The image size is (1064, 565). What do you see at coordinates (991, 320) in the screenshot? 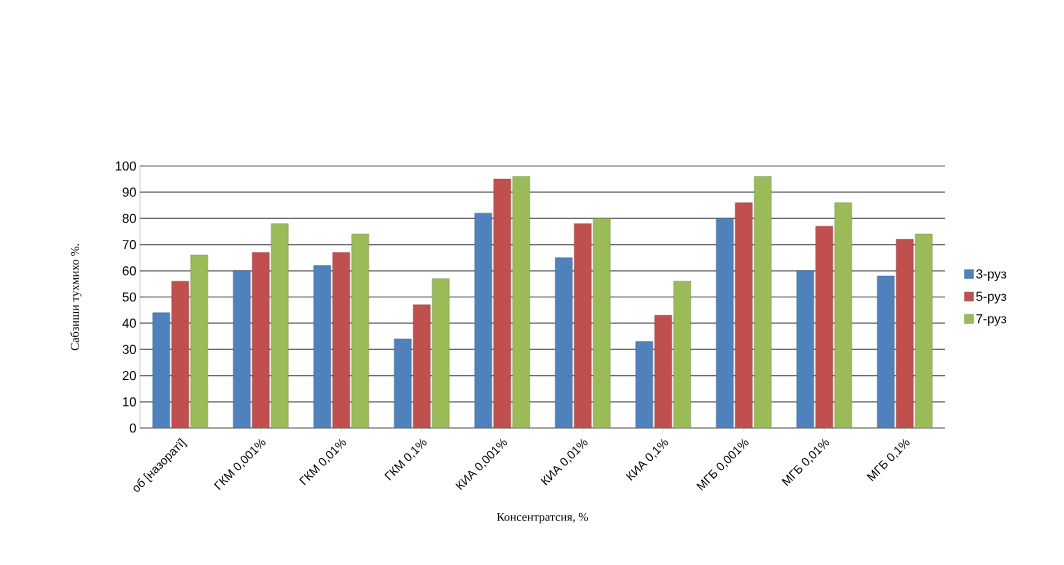
I see `legend-label: 7-руз` at bounding box center [991, 320].